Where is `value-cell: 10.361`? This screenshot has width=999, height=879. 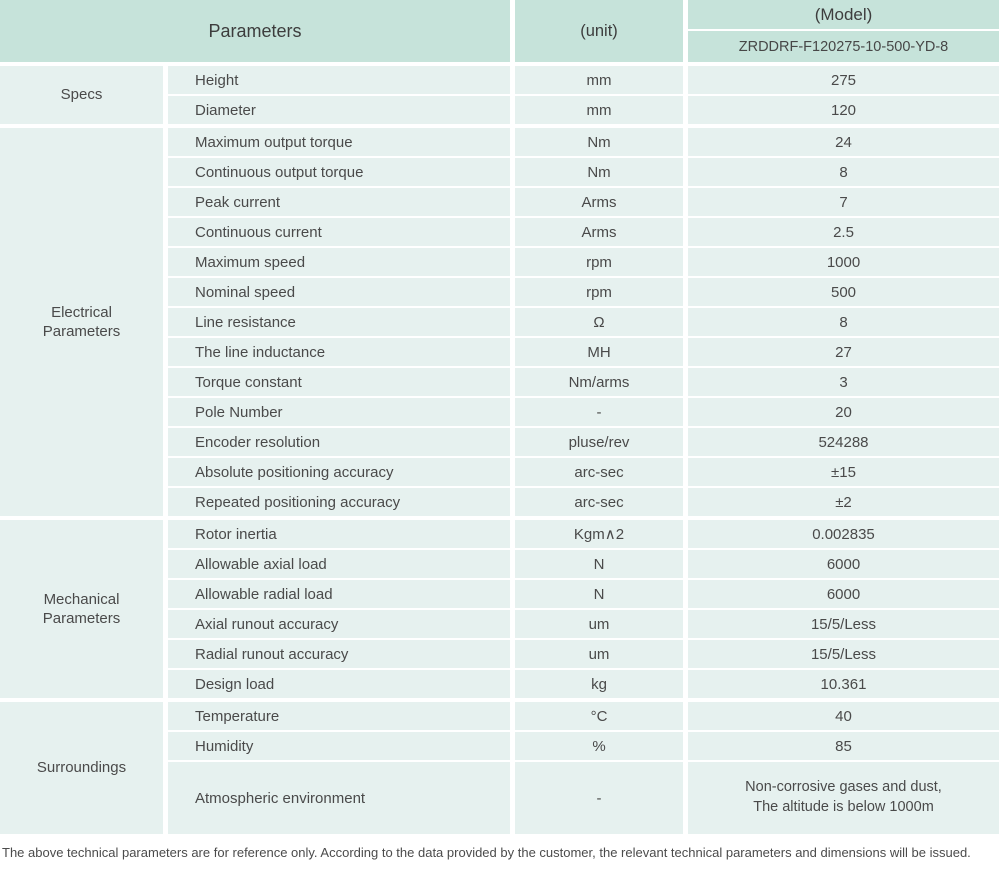 value-cell: 10.361 is located at coordinates (843, 684).